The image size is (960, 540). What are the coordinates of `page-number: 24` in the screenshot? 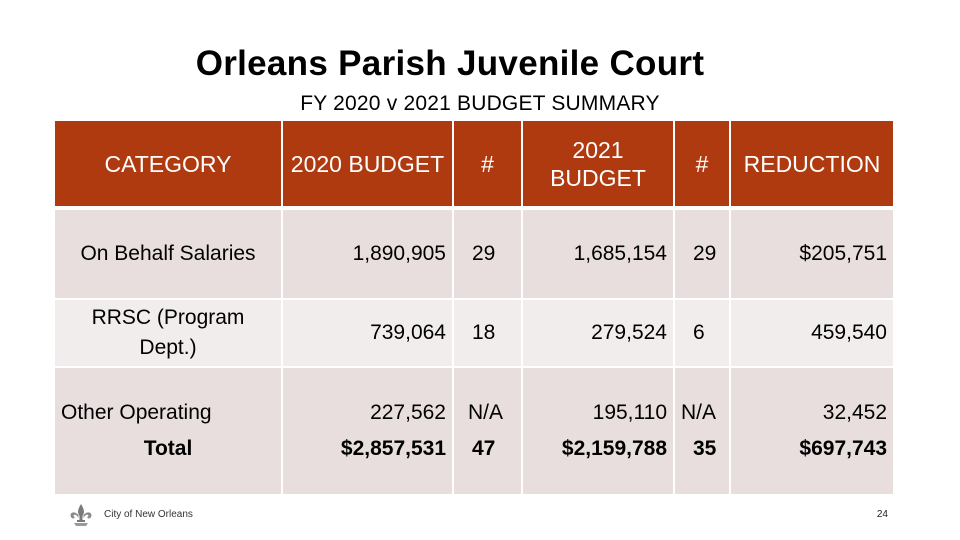 It's located at (882, 514).